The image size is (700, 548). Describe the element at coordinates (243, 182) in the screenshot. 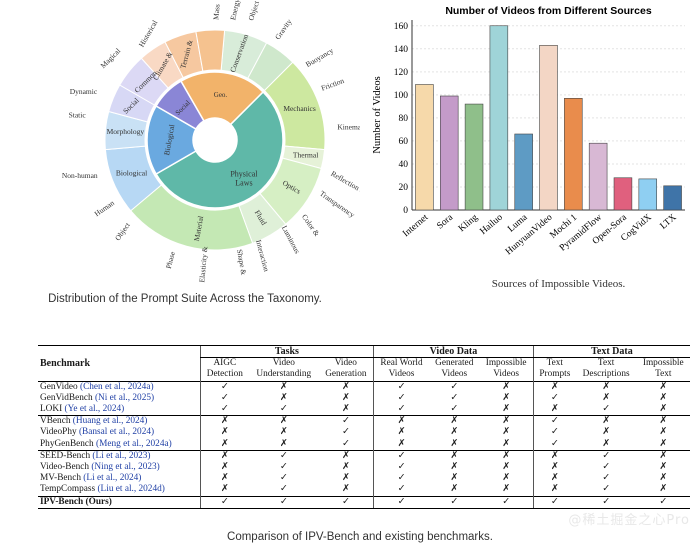

I see `inner-label-laws: Laws` at that location.